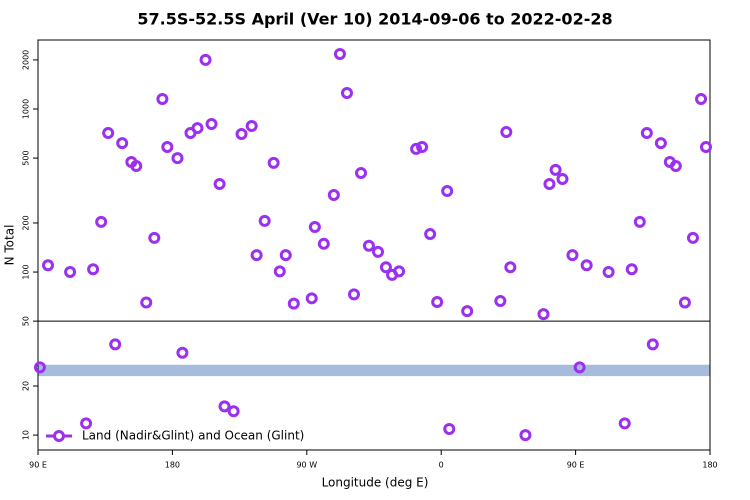  I want to click on legend-marker, so click(59, 436).